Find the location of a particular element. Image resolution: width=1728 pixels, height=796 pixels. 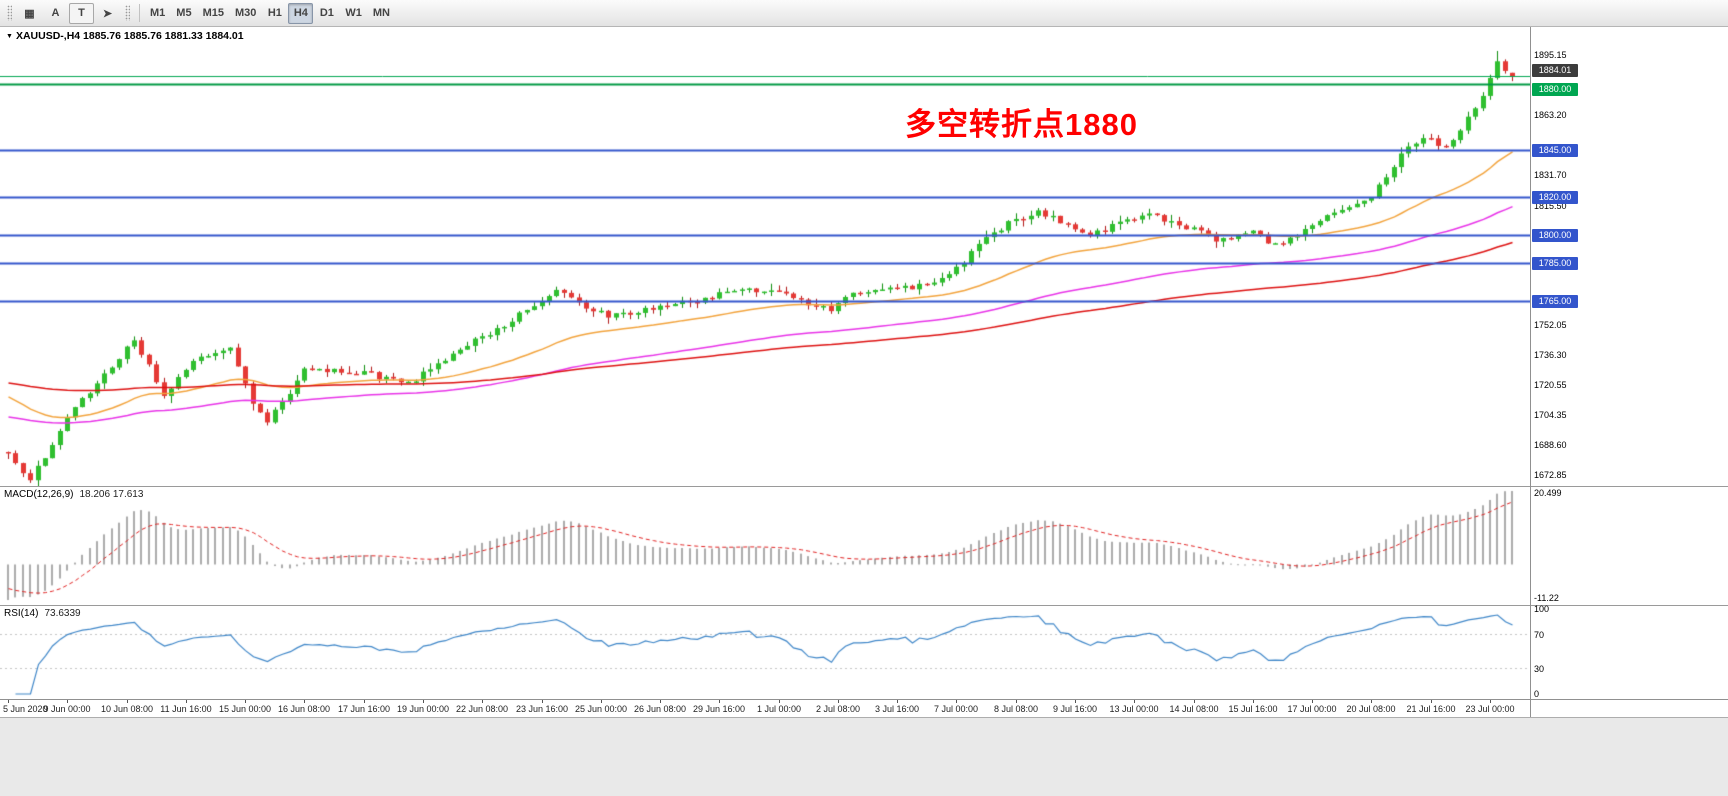

price-axis-label: 1736.30 is located at coordinates (1550, 355).